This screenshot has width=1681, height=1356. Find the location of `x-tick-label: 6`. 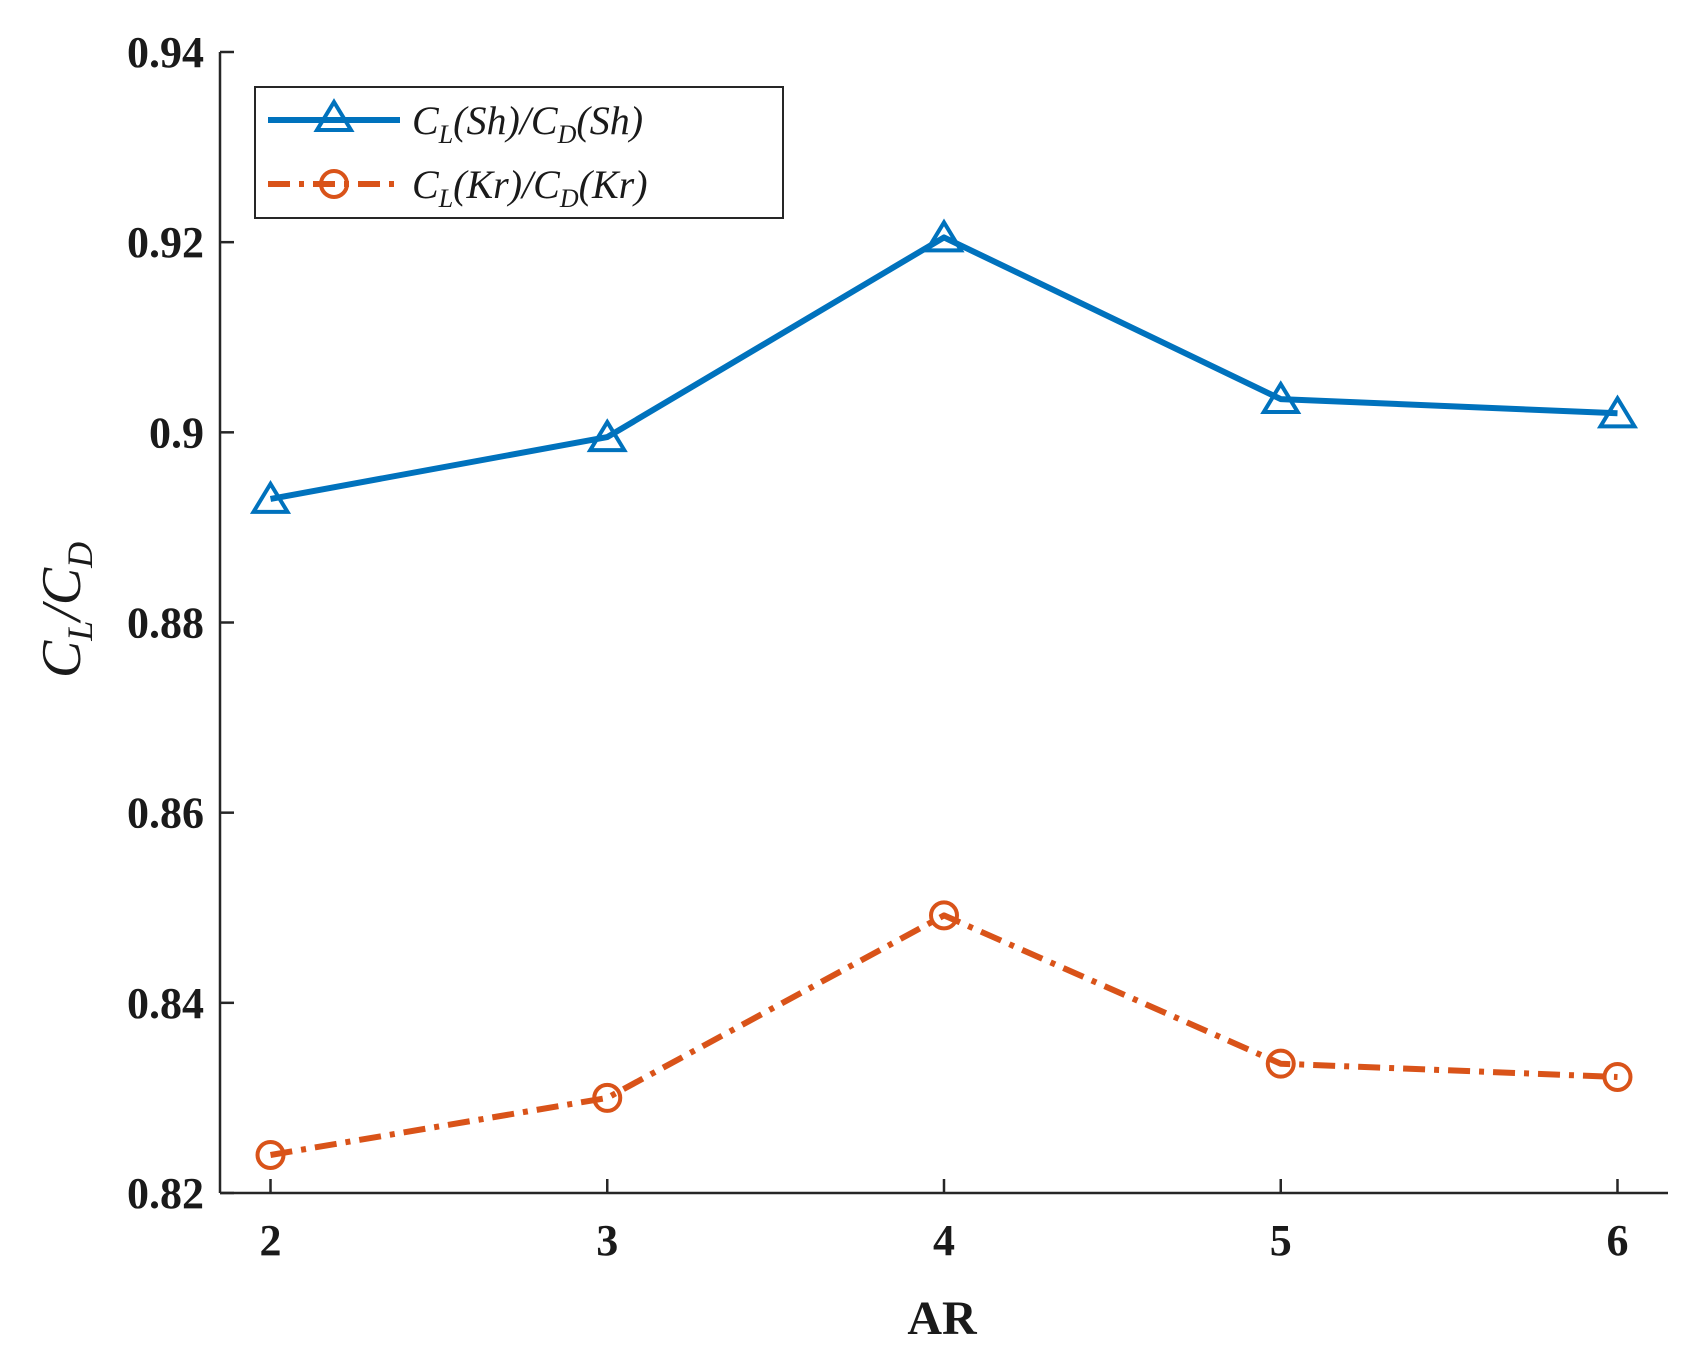

x-tick-label: 6 is located at coordinates (1617, 1240).